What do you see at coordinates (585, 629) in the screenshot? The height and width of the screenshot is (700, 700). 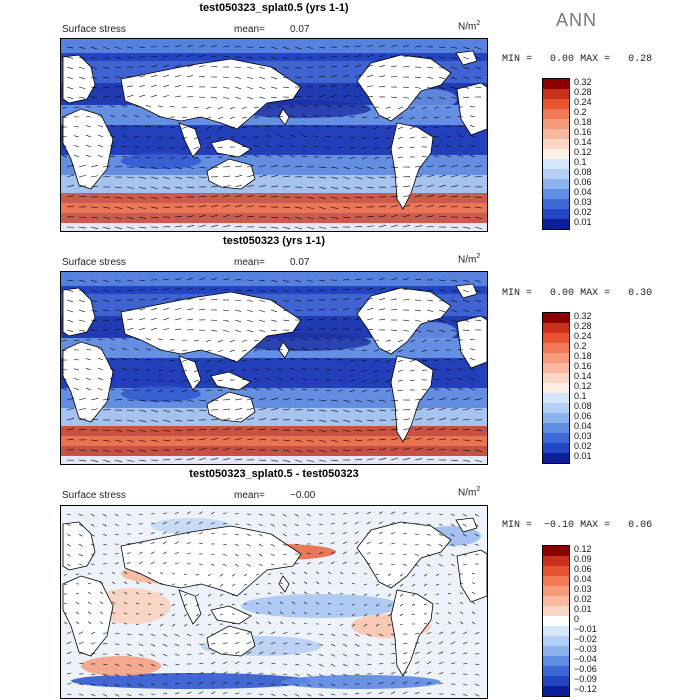 I see `colorbar-tick-label: −0.01` at bounding box center [585, 629].